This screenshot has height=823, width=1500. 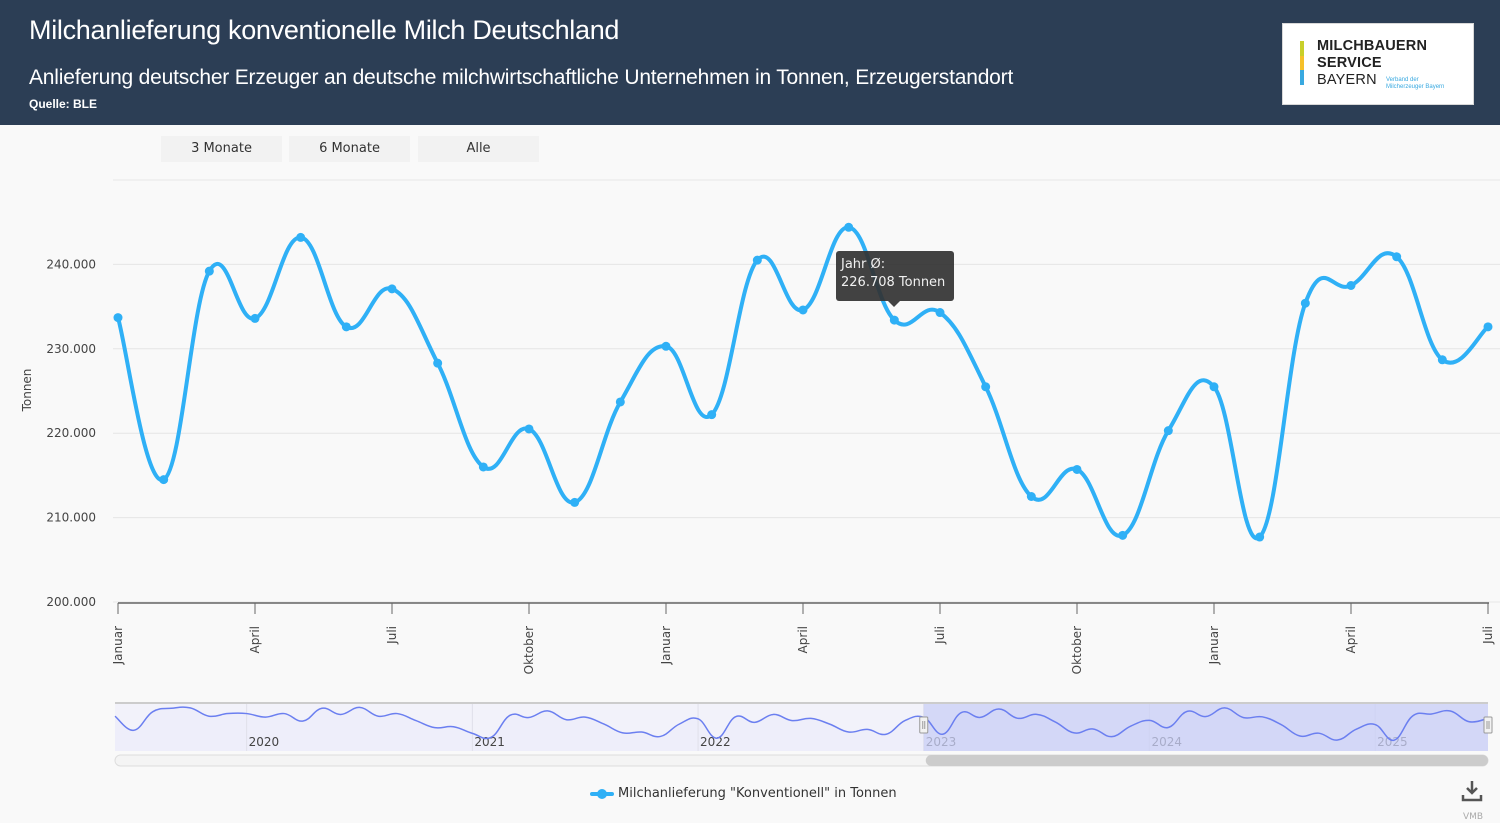 What do you see at coordinates (602, 794) in the screenshot?
I see `legend-line-marker-icon` at bounding box center [602, 794].